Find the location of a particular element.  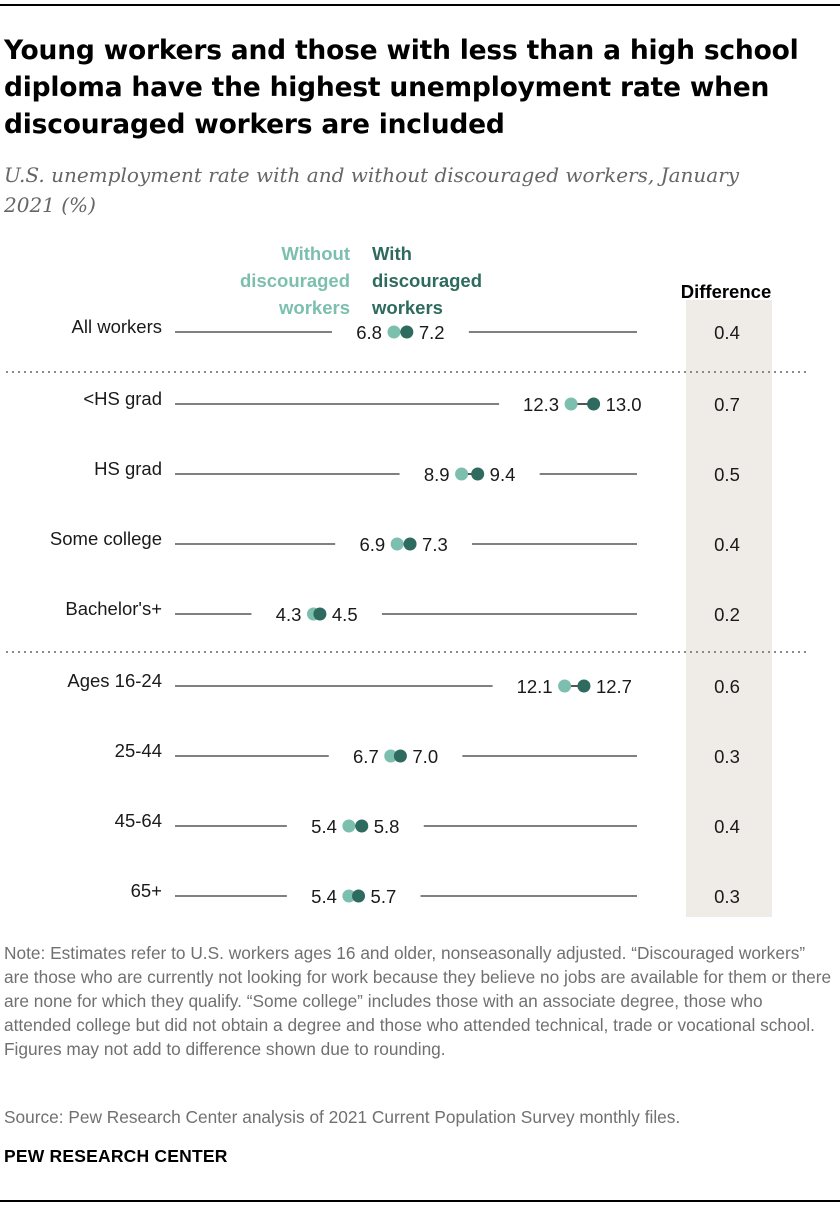

value-label-with: 9.4 is located at coordinates (503, 474).